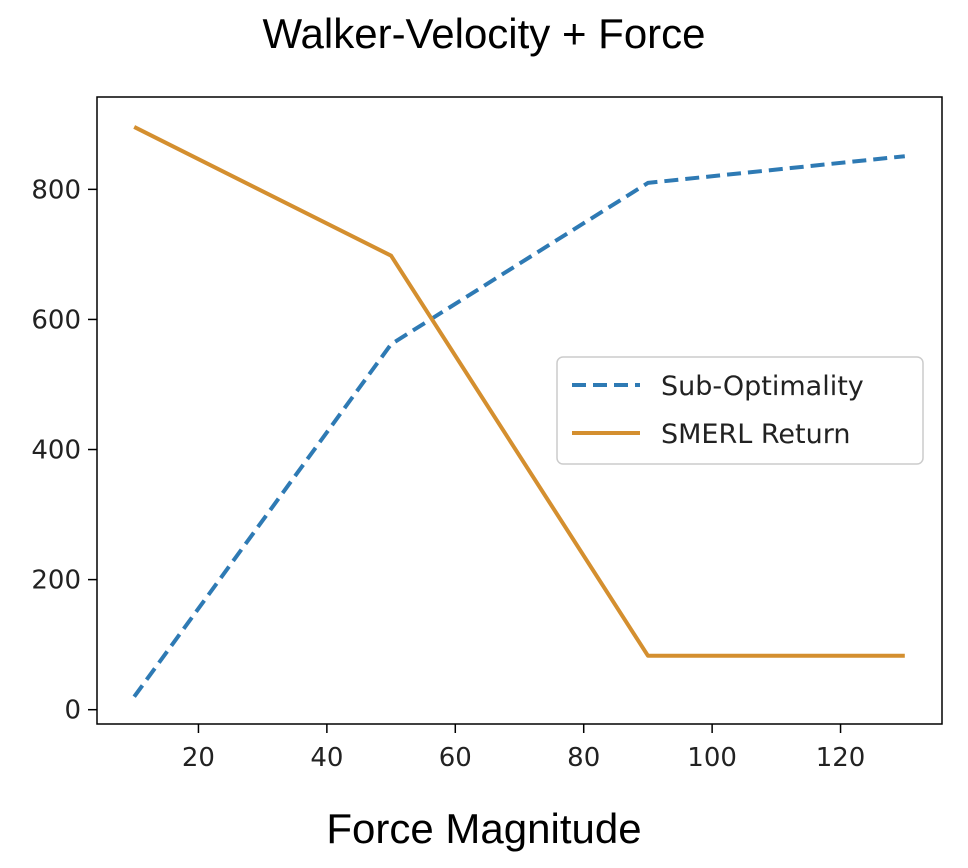  What do you see at coordinates (712, 758) in the screenshot?
I see `x-tick-label: 100` at bounding box center [712, 758].